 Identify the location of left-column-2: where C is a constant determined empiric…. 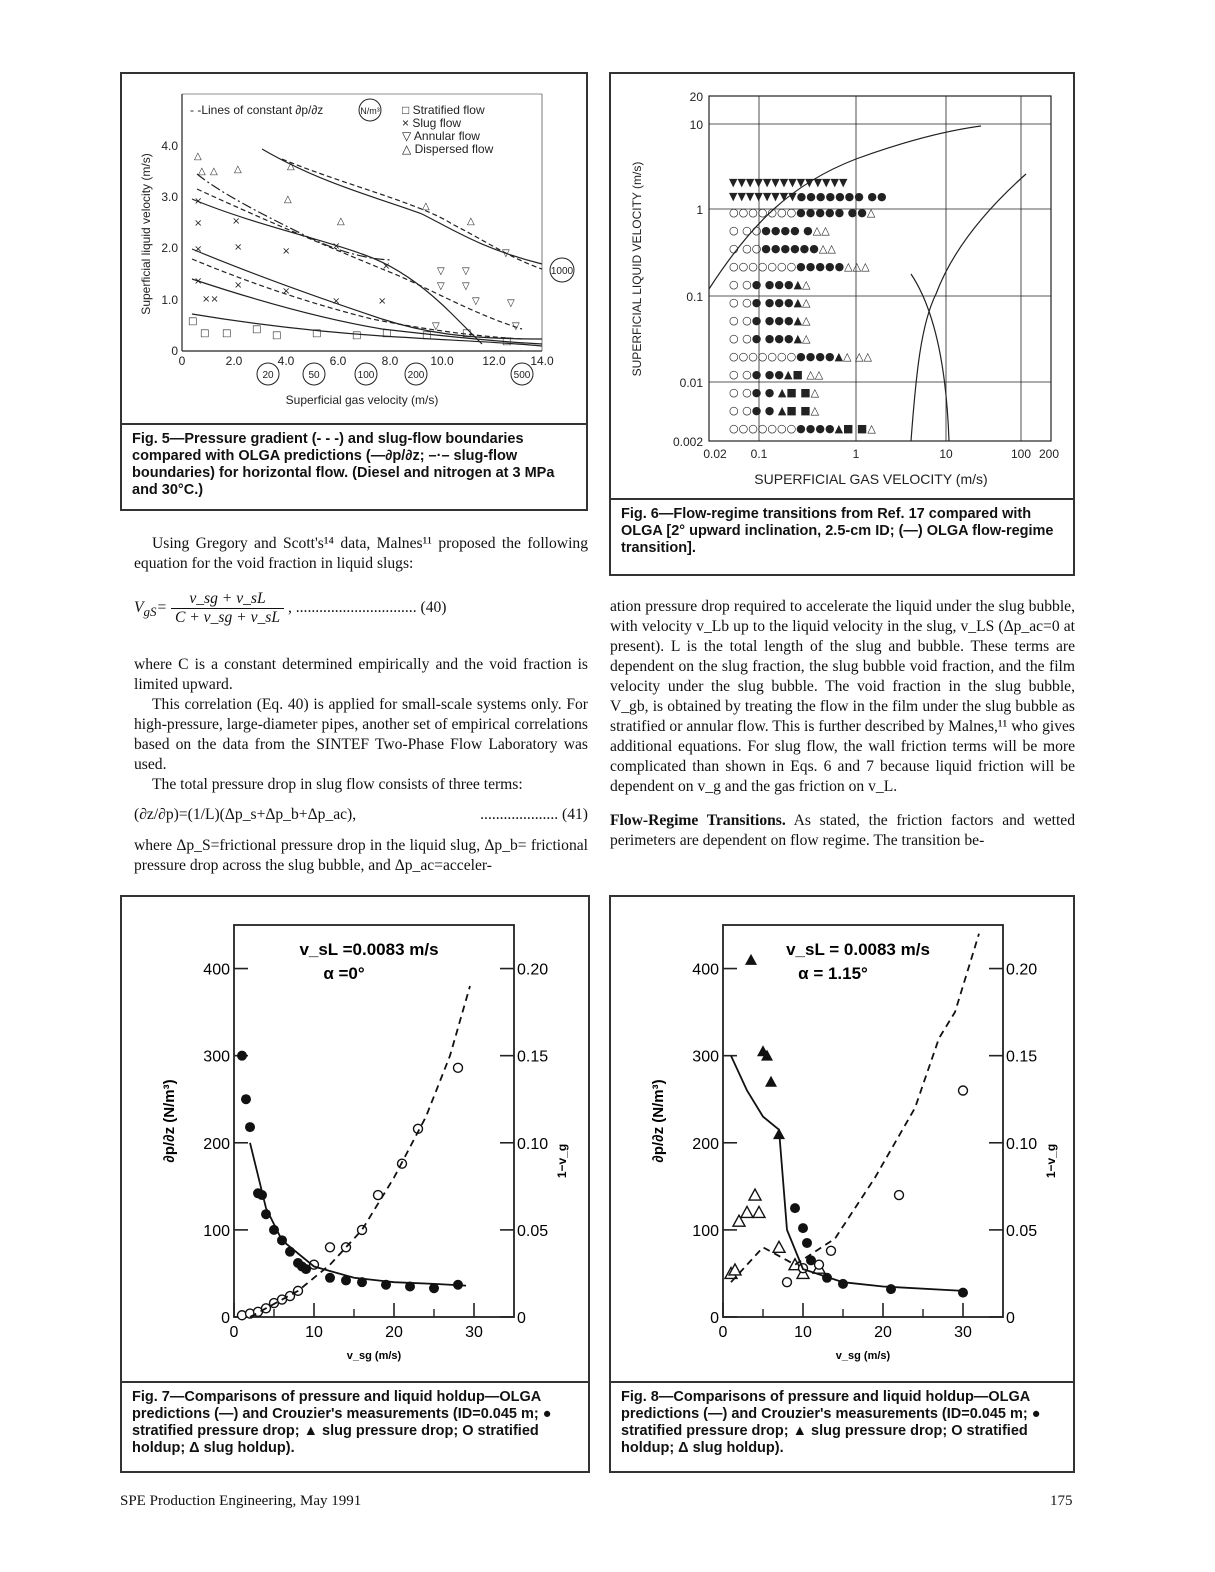
(361, 725).